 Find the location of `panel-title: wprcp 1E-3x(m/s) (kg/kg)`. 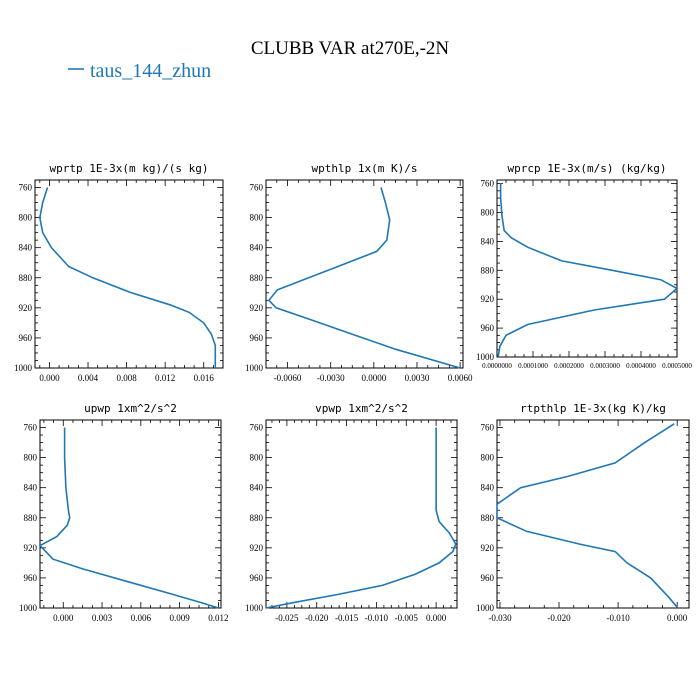

panel-title: wprcp 1E-3x(m/s) (kg/kg) is located at coordinates (587, 168).